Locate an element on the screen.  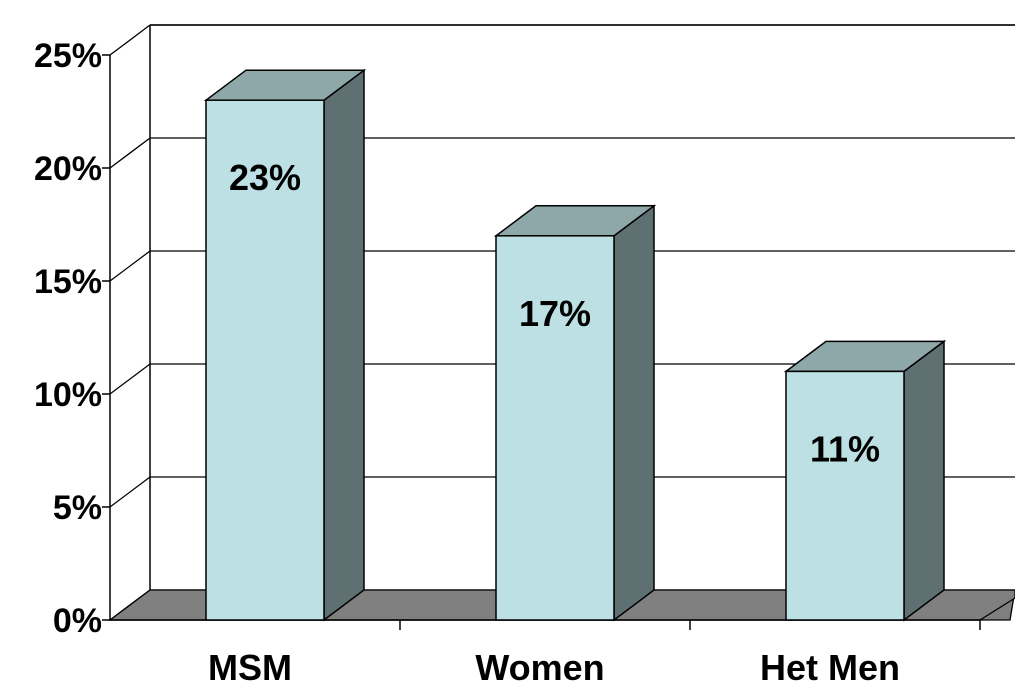
bar-women is located at coordinates (575, 413).